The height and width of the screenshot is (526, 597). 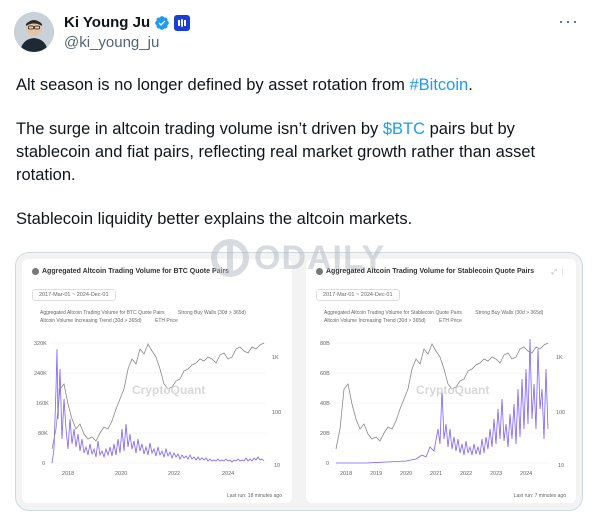 I want to click on y-tick-label: 320K, so click(x=40, y=344).